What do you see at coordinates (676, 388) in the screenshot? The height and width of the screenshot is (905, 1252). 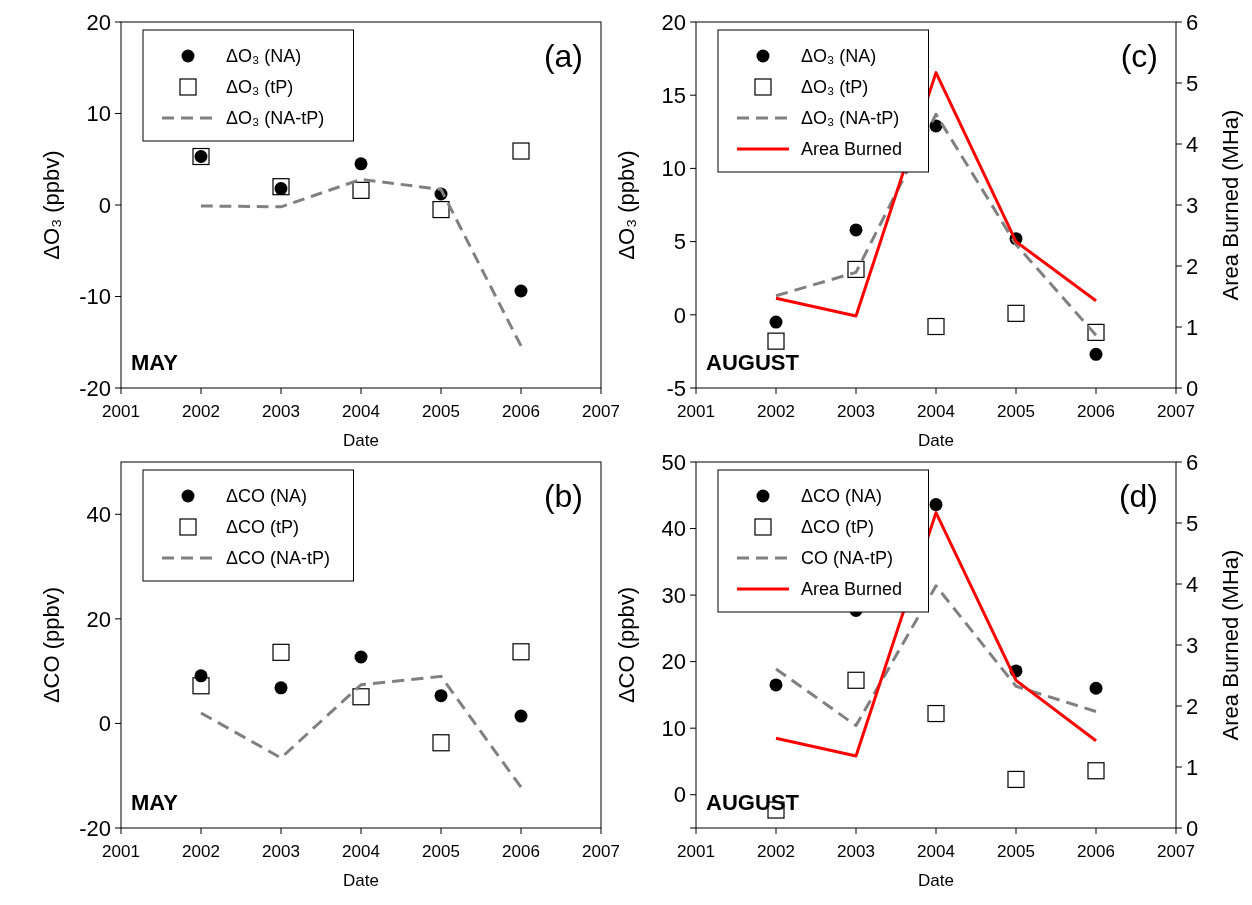 I see `y-tick-label: -5` at bounding box center [676, 388].